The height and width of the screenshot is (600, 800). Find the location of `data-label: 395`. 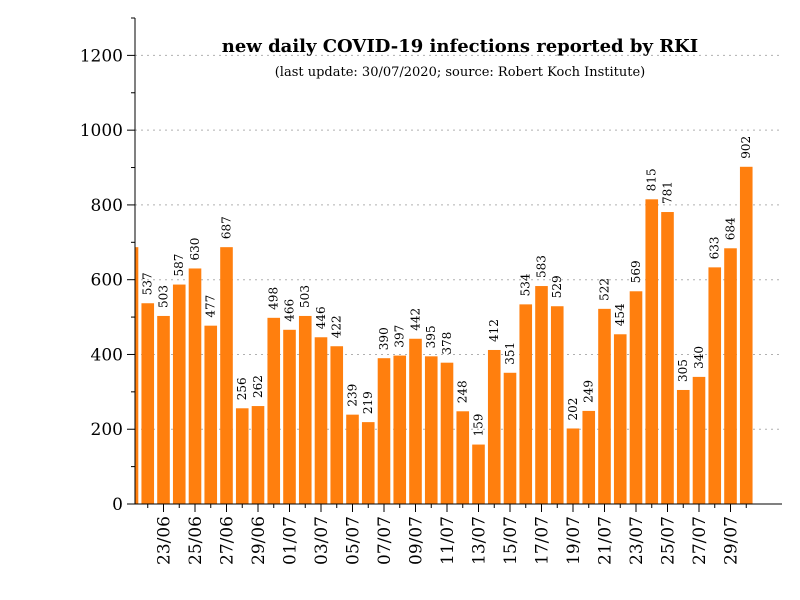

data-label: 395 is located at coordinates (431, 336).